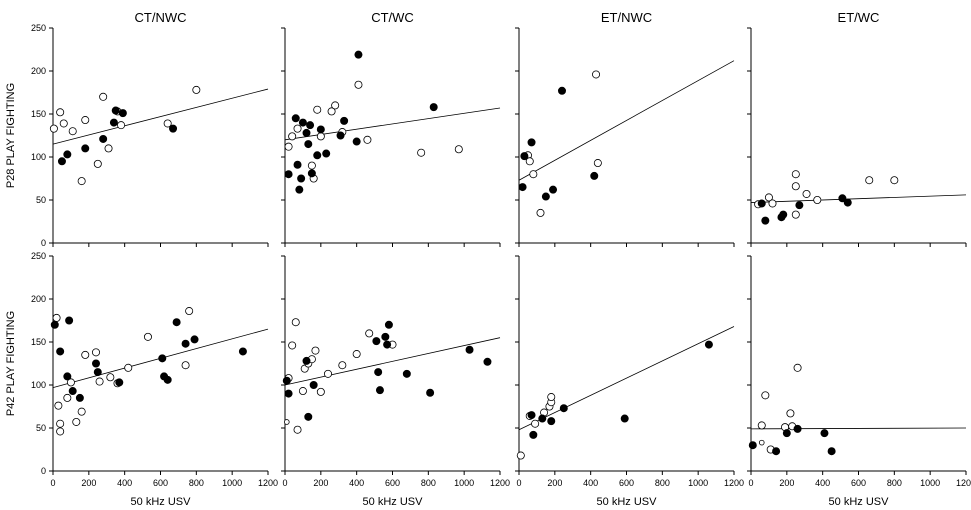 The width and height of the screenshot is (971, 510). What do you see at coordinates (356, 483) in the screenshot?
I see `x-tick-label: 400` at bounding box center [356, 483].